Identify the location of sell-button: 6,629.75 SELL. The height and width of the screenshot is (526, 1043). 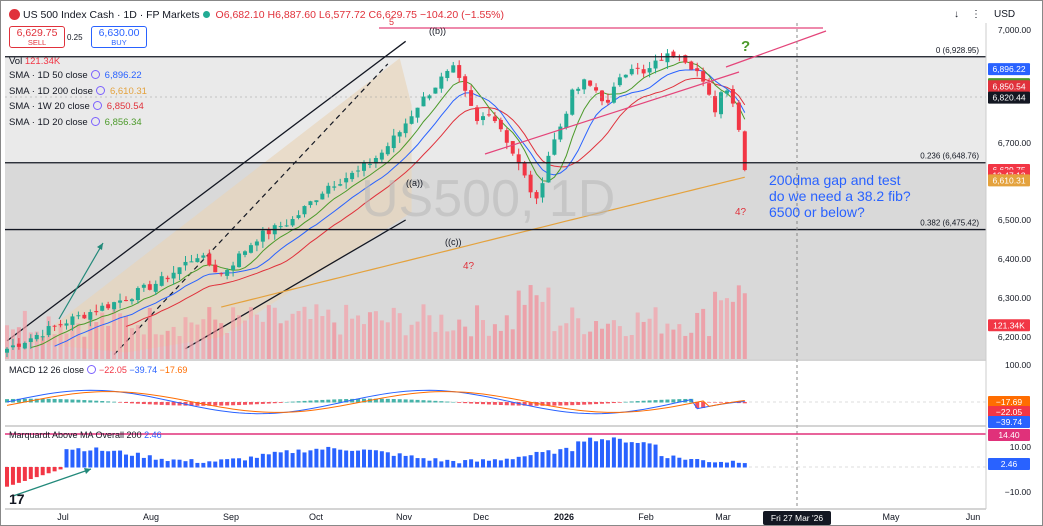
(37, 37).